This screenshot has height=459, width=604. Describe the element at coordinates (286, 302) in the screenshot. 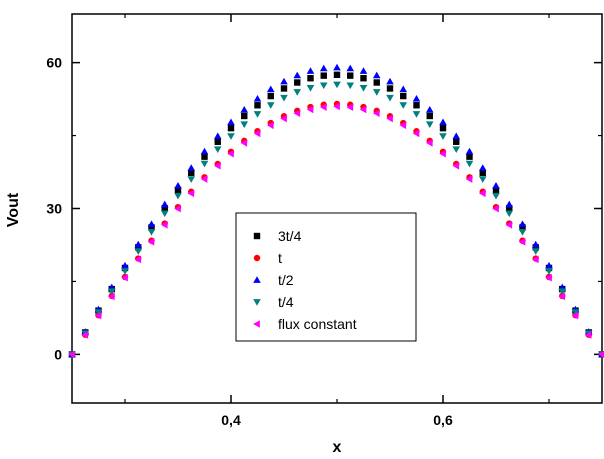

I see `legend-label: t/4` at that location.